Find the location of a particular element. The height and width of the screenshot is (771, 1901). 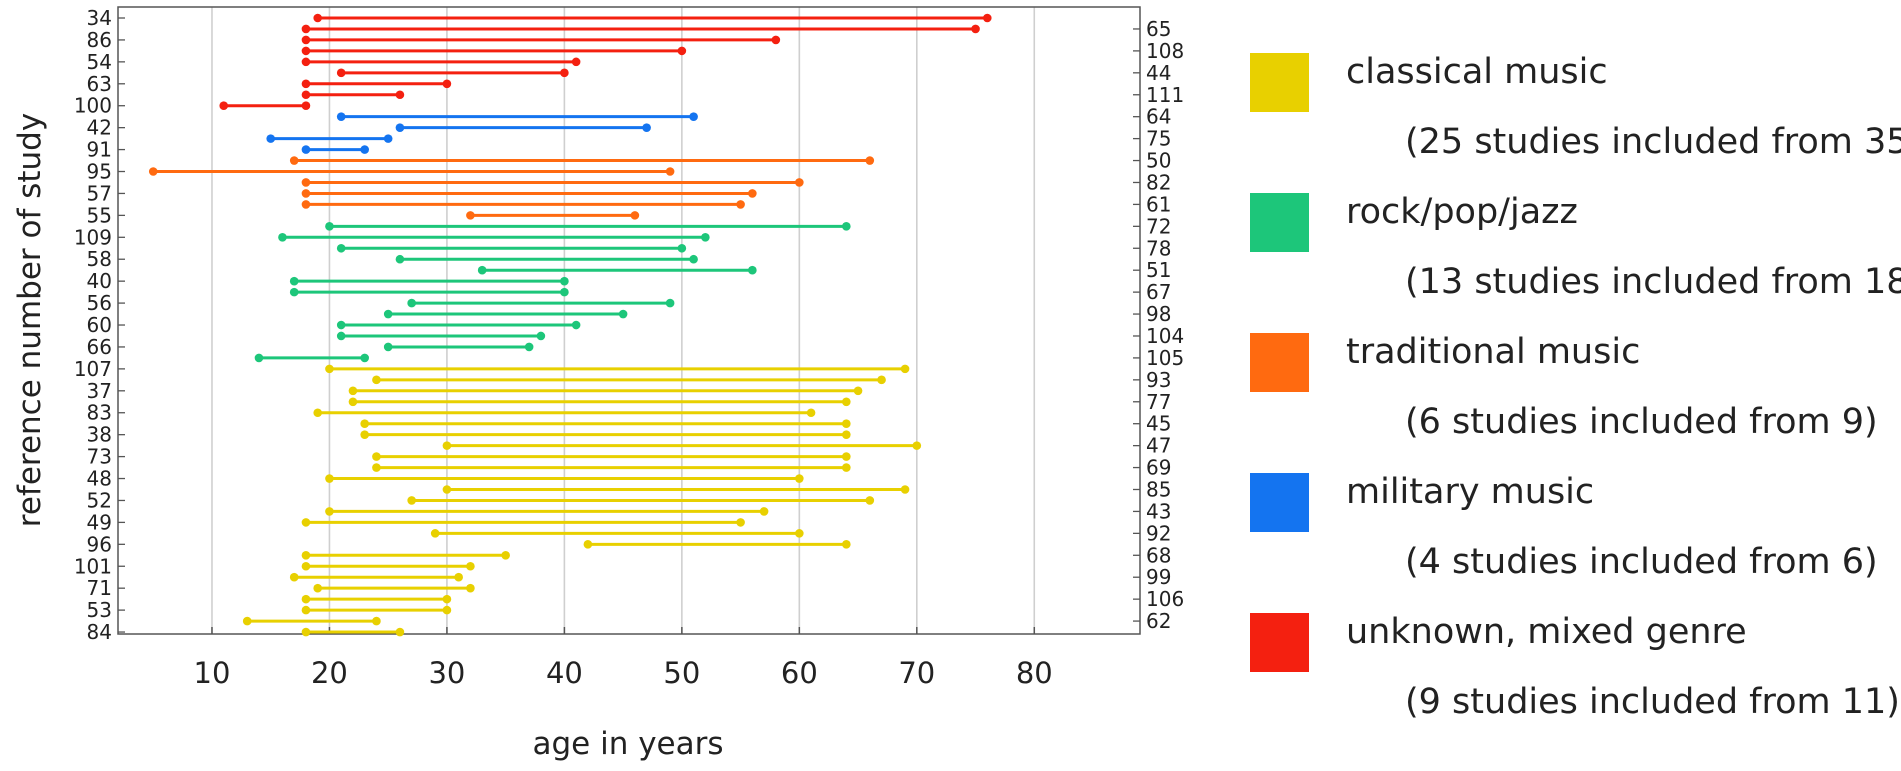

y-tick-label-49: 49 is located at coordinates (99, 522).